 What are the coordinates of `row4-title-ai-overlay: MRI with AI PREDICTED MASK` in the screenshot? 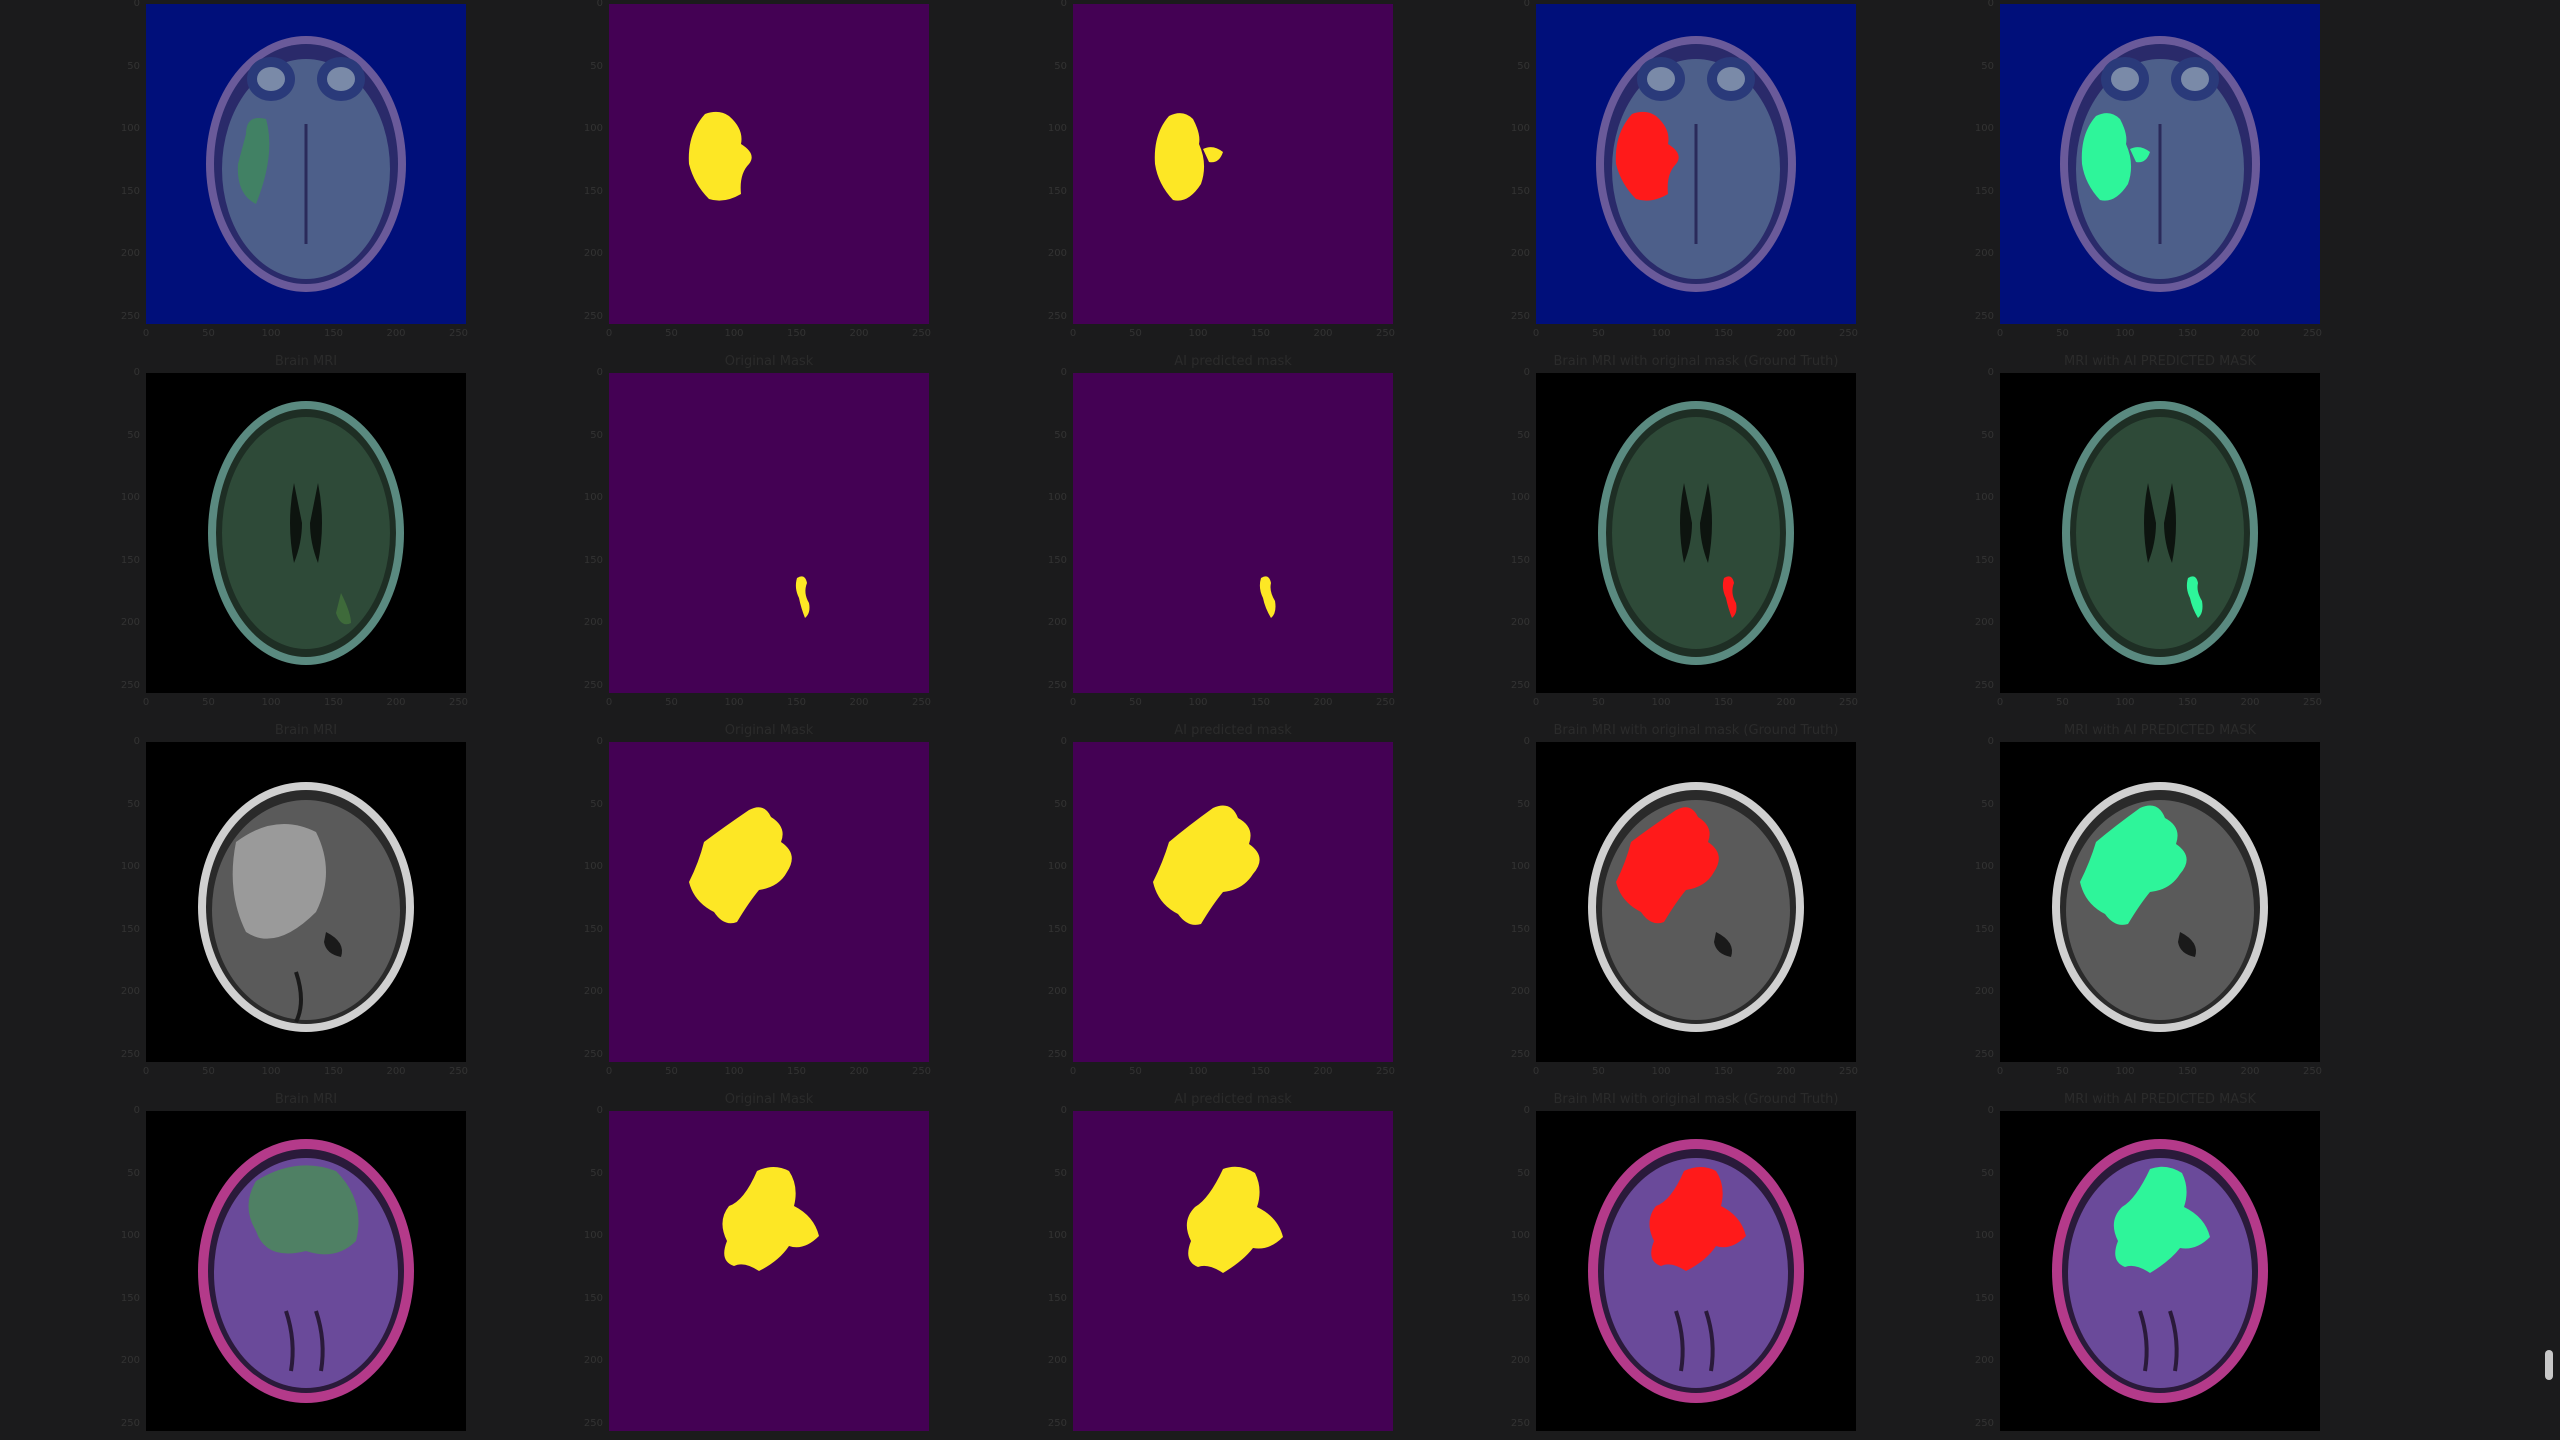 It's located at (2160, 1099).